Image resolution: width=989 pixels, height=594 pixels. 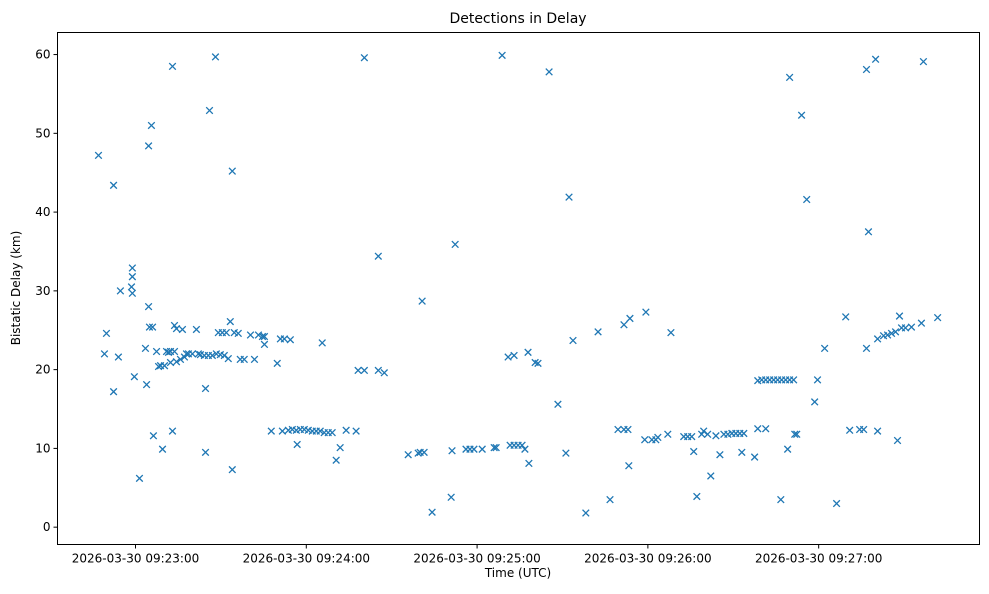 I want to click on x-tick-label: 2026-03-30 09:24:00, so click(x=306, y=559).